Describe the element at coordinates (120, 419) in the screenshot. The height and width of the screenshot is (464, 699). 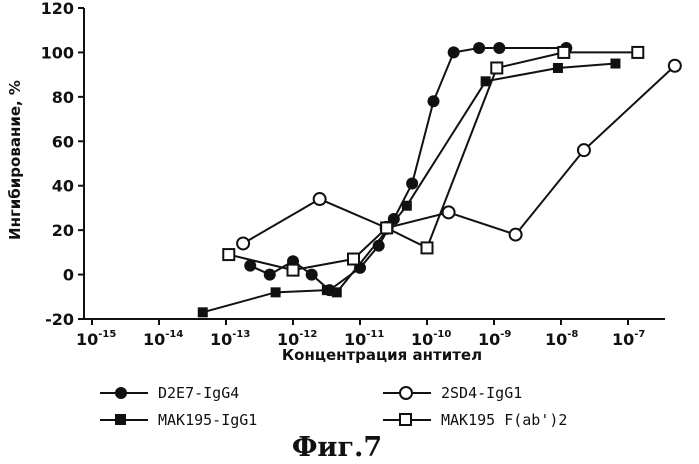
I see `legend-marker-filled-square` at that location.